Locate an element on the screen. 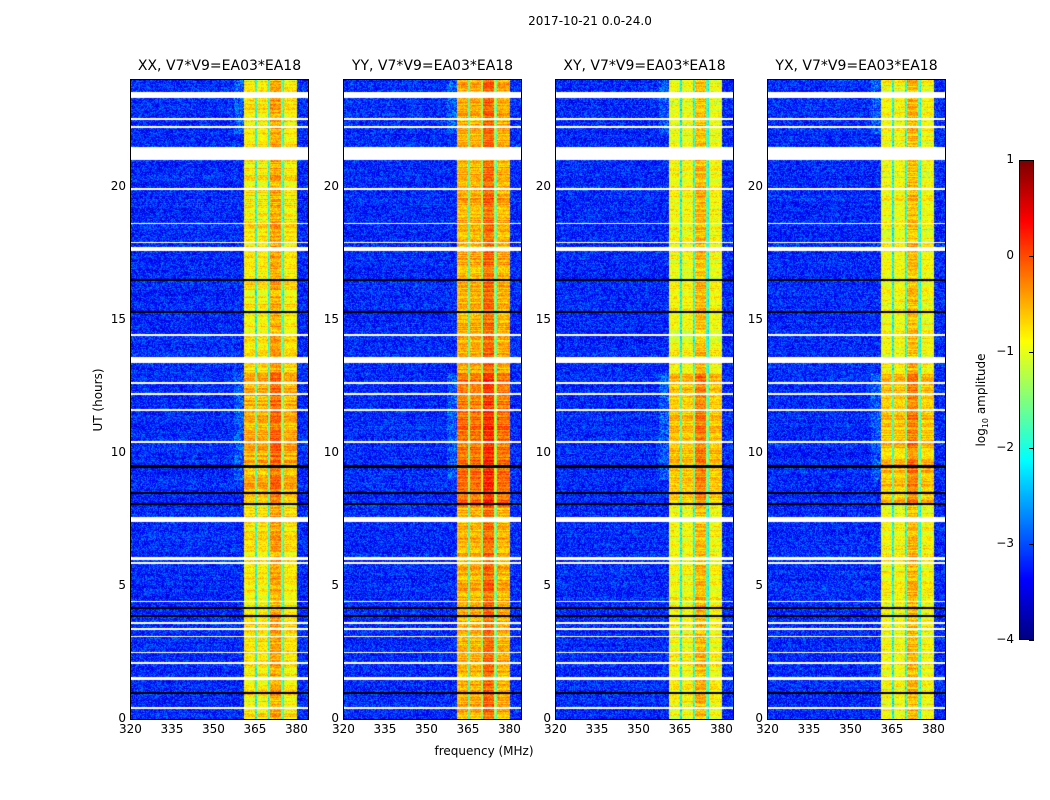 The height and width of the screenshot is (800, 1050). colorbar-tick-label: 1 is located at coordinates (1010, 159).